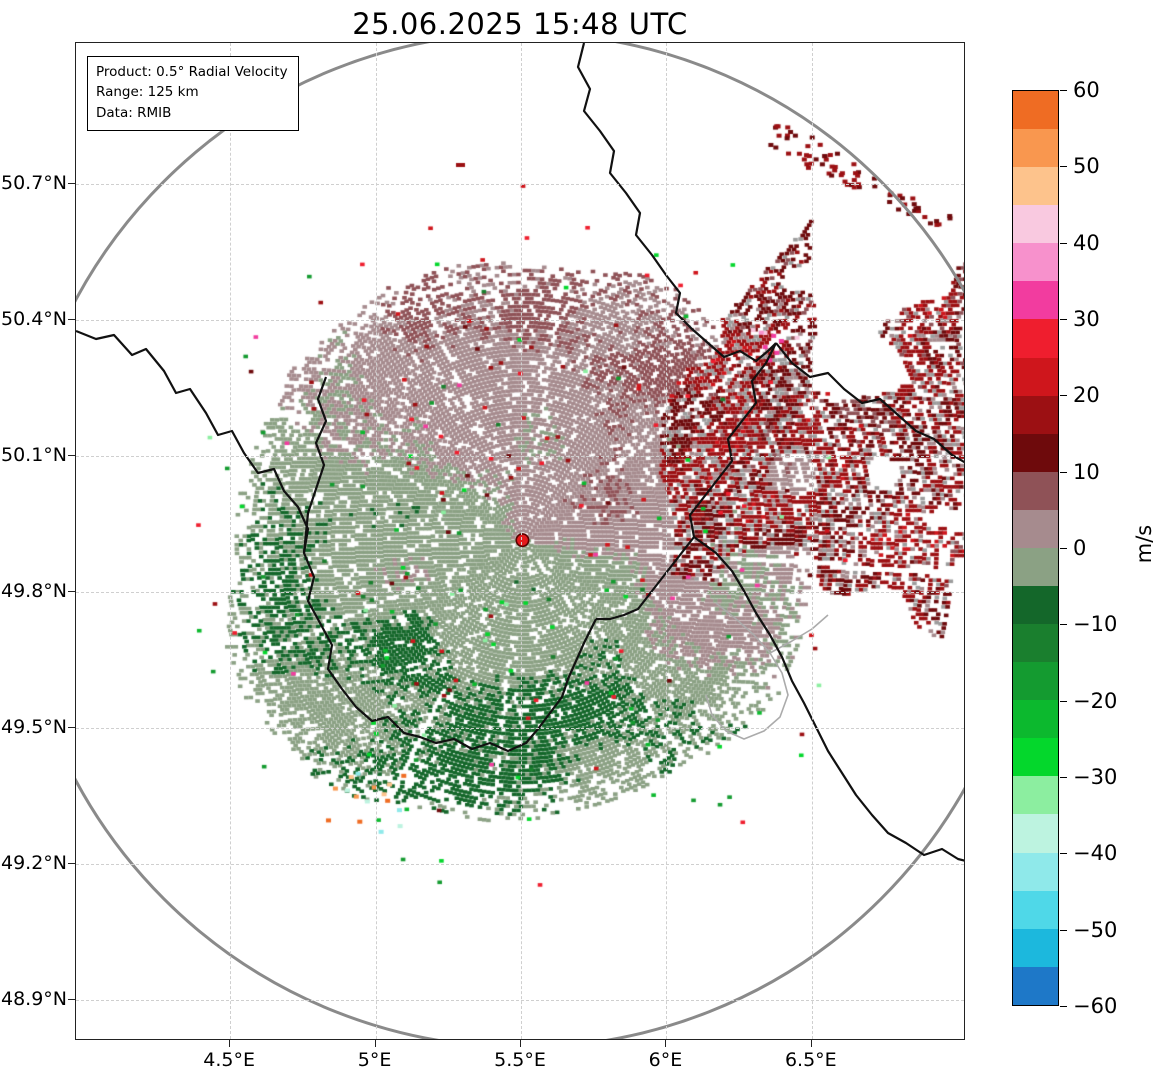  I want to click on y-tick-label: 50.4°N, so click(34, 318).